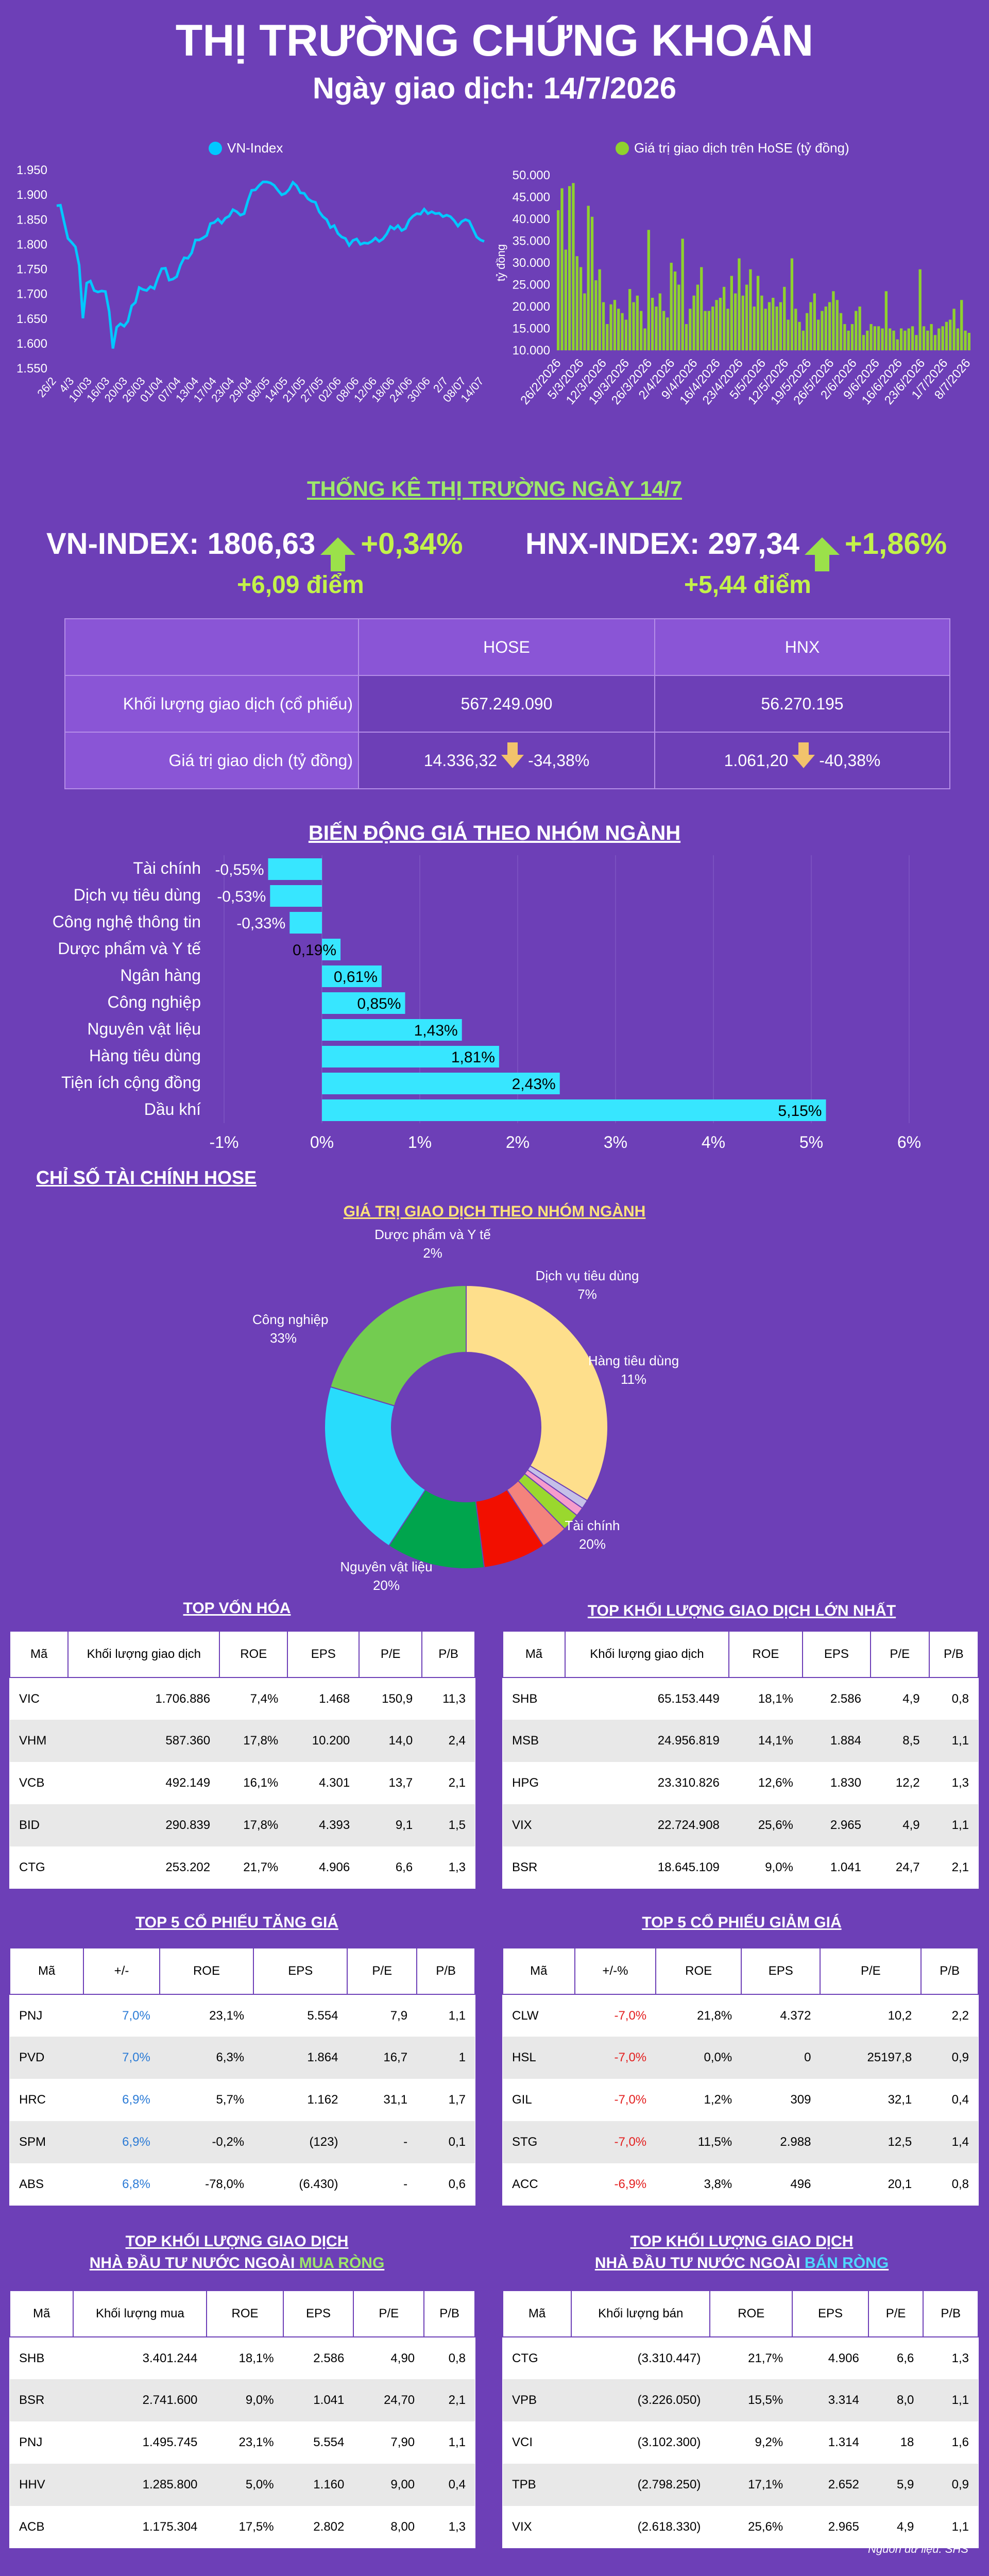 This screenshot has height=2576, width=989. What do you see at coordinates (318, 2358) in the screenshot?
I see `table-cell: 2.586` at bounding box center [318, 2358].